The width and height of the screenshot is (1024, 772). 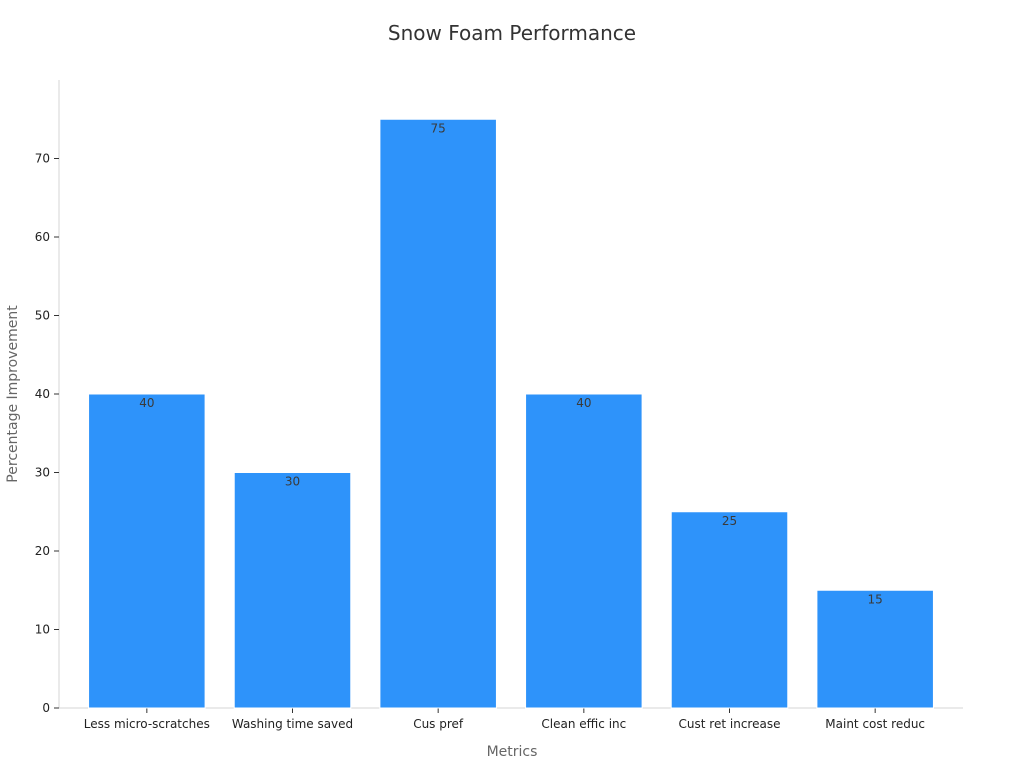 I want to click on y-tick-label: 70, so click(x=42, y=159).